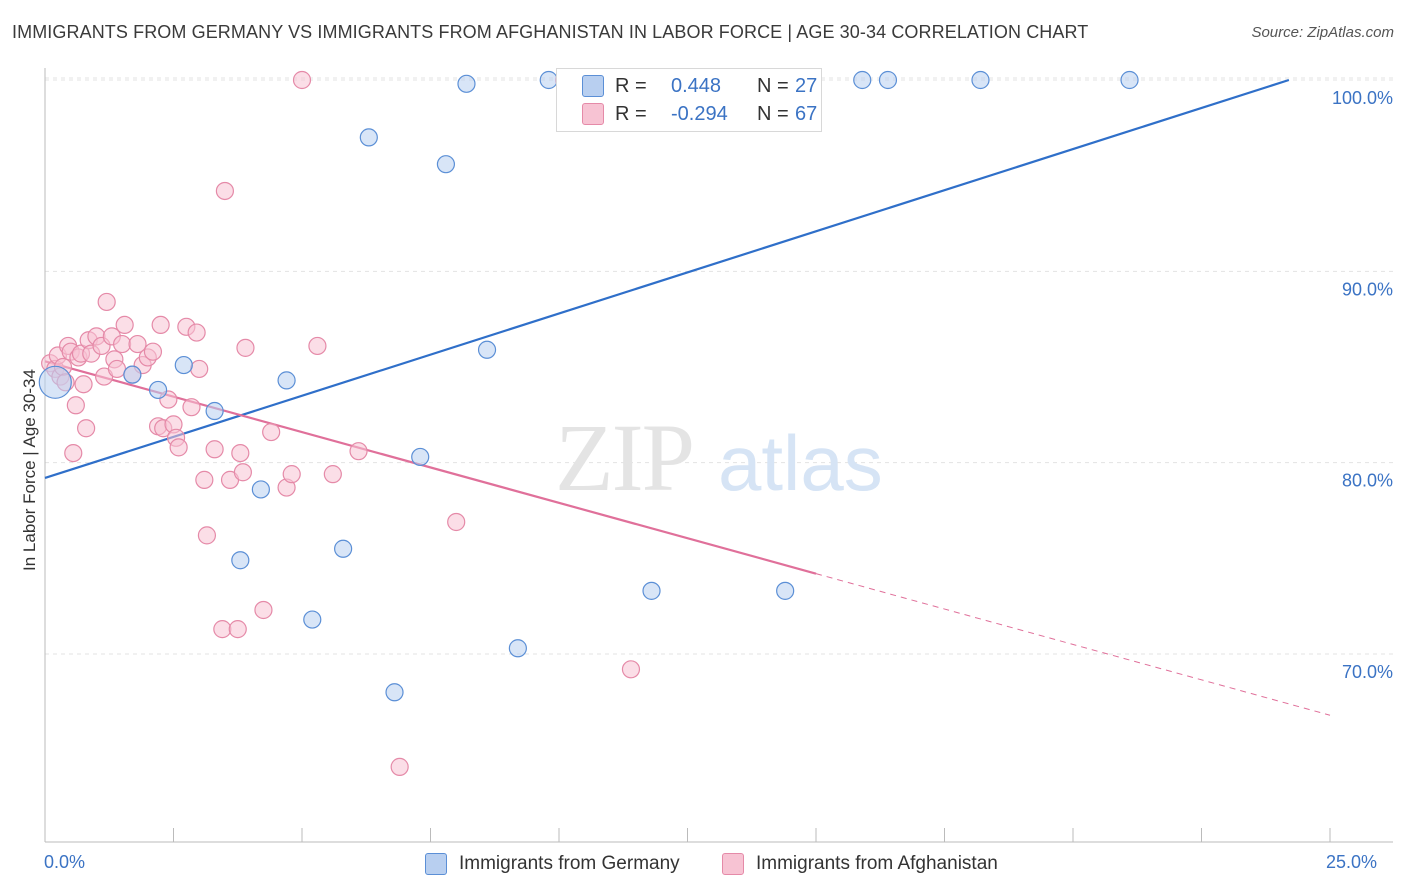  Describe the element at coordinates (436, 864) in the screenshot. I see `bottom-legend-swatch-germany` at that location.